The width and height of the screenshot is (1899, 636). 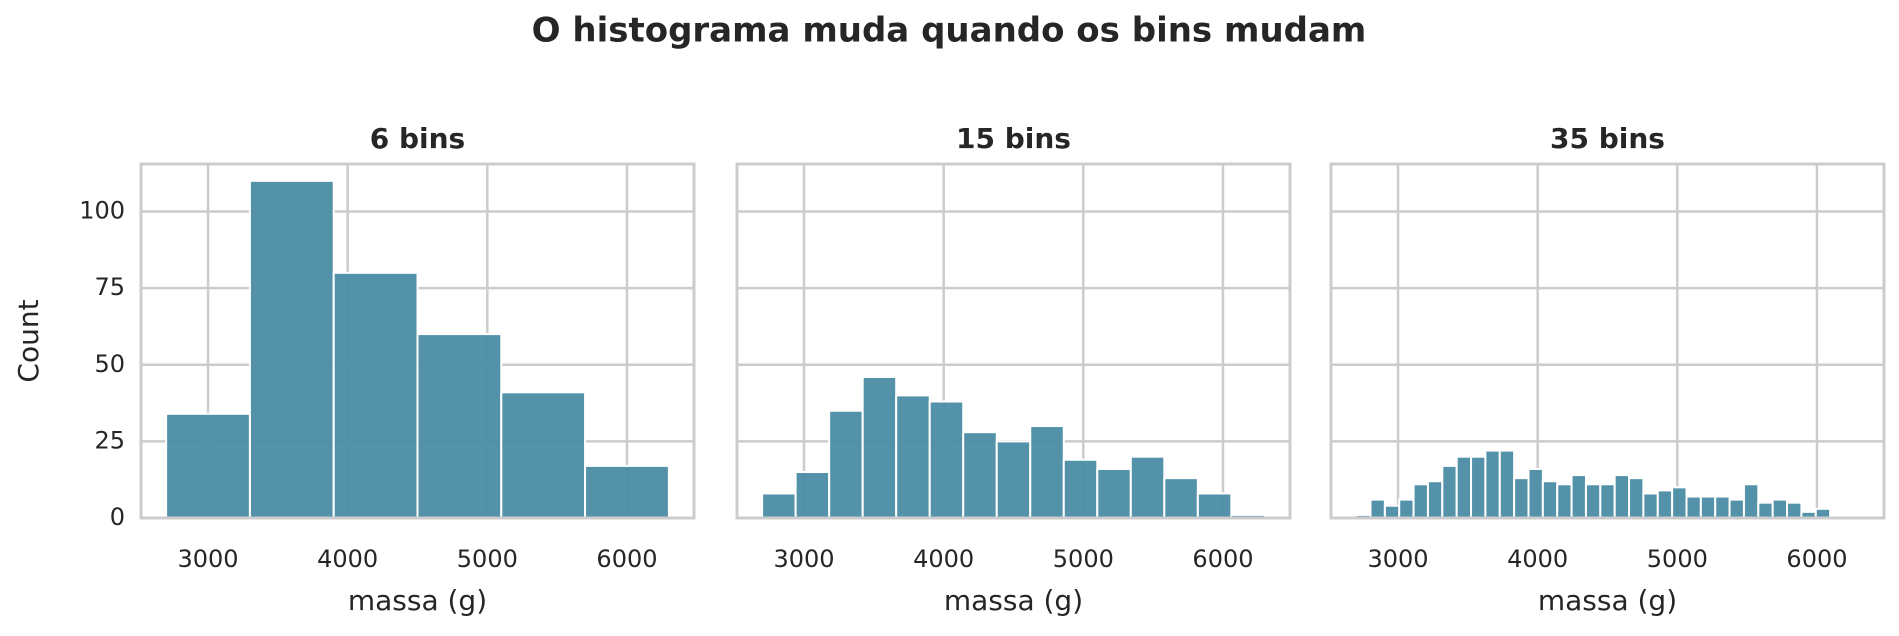 I want to click on figure-title: O histograma muda quando os bins mudam, so click(x=949, y=31).